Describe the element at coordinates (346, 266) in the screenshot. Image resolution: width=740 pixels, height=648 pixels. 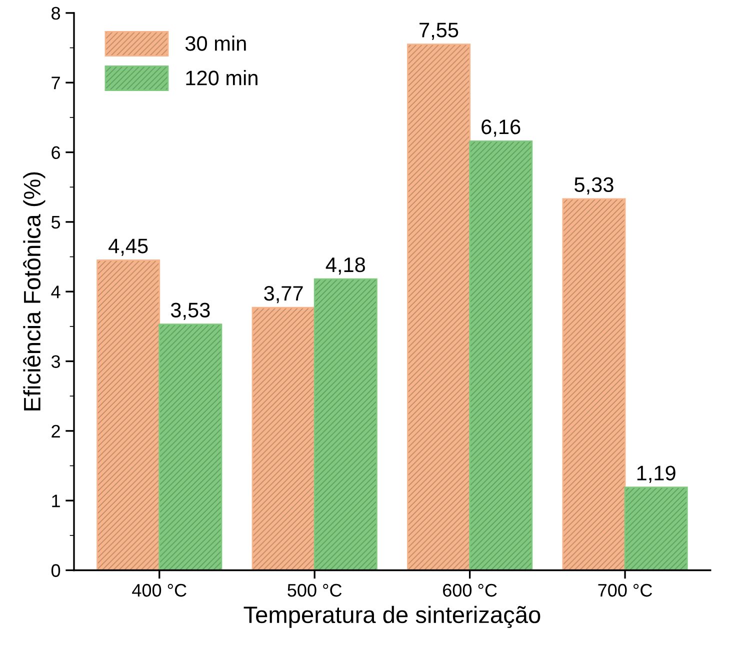
I see `data-label: 4,18` at that location.